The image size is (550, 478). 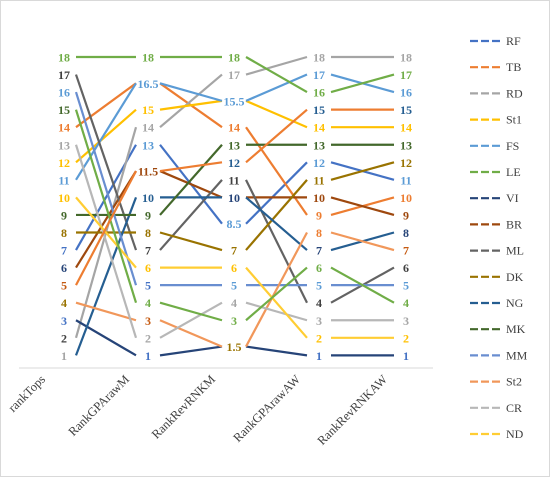 What do you see at coordinates (183, 406) in the screenshot?
I see `category-label-rankrevrnkm: RankRevRNKM` at bounding box center [183, 406].